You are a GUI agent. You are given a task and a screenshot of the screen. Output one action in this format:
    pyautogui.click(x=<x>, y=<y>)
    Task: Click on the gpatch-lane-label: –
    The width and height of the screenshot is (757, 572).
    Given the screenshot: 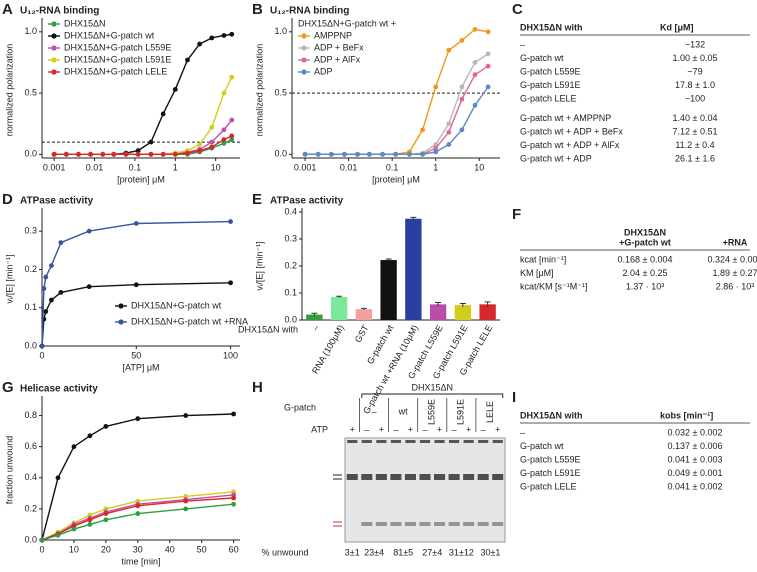 What is the action you would take?
    pyautogui.click(x=374, y=411)
    